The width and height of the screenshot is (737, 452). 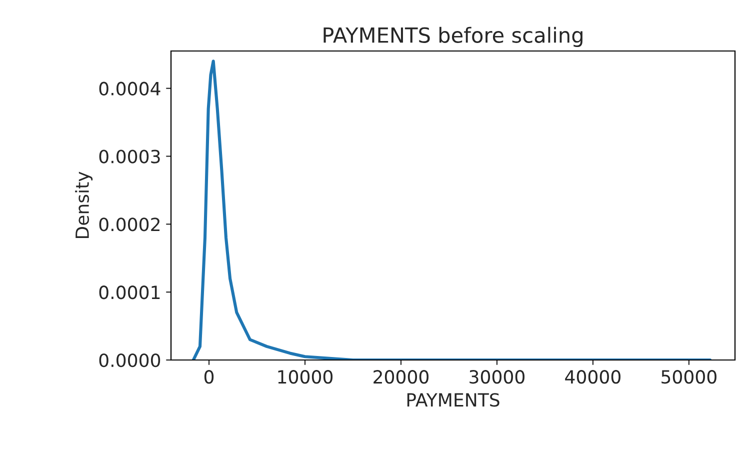 What do you see at coordinates (129, 89) in the screenshot?
I see `y-tick-label: 0.0004` at bounding box center [129, 89].